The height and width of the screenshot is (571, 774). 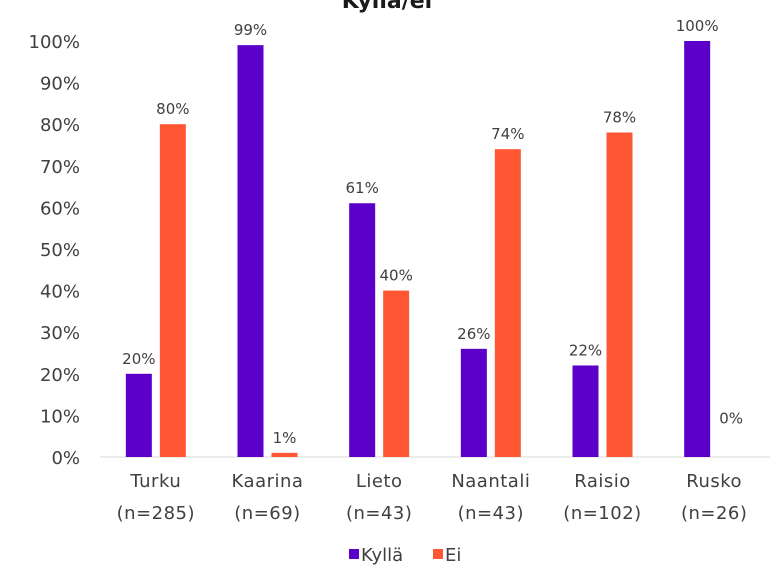 I want to click on bar-kyll--0, so click(x=138, y=415).